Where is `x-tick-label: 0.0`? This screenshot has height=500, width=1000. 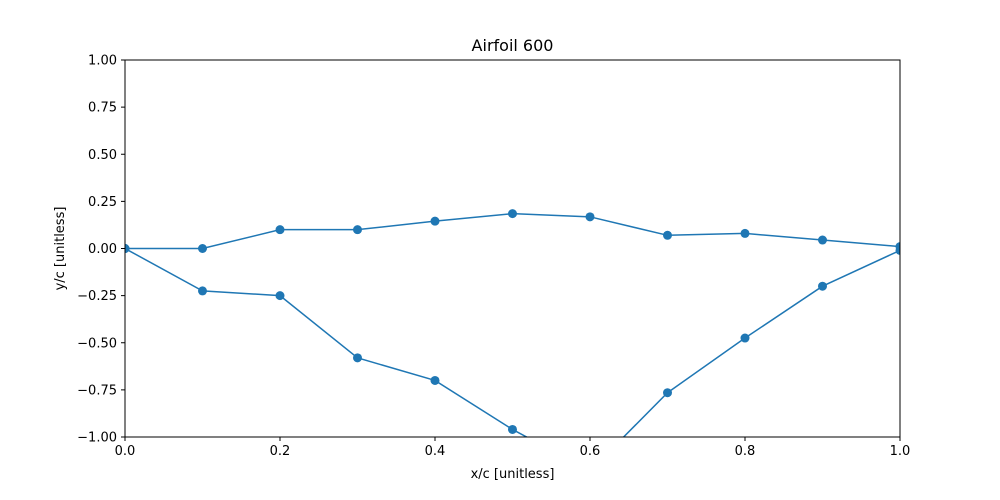
x-tick-label: 0.0 is located at coordinates (125, 451).